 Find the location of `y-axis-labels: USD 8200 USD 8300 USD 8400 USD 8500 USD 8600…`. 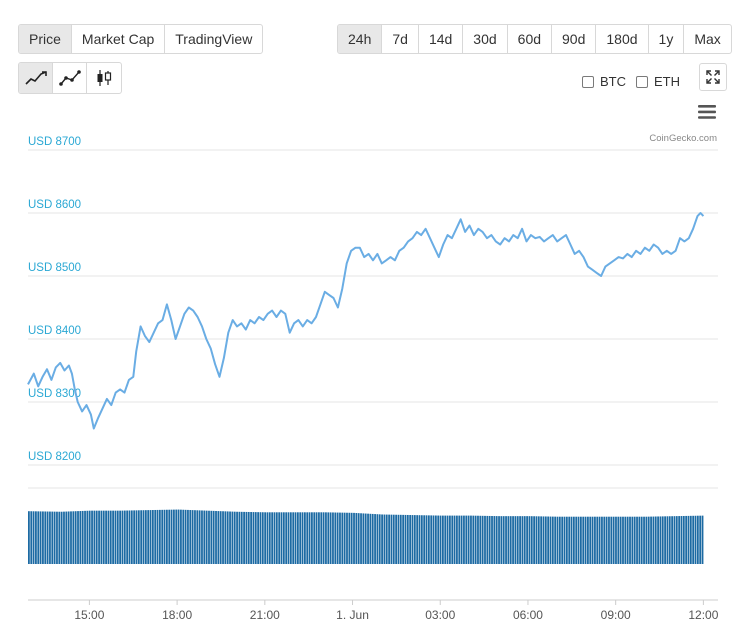

y-axis-labels: USD 8200 USD 8300 USD 8400 USD 8500 USD 8600… is located at coordinates (54, 299).